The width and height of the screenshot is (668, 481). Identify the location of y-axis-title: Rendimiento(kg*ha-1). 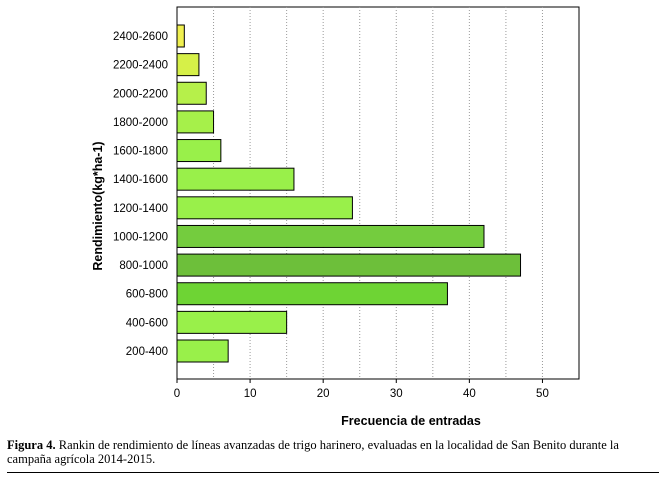
(98, 205).